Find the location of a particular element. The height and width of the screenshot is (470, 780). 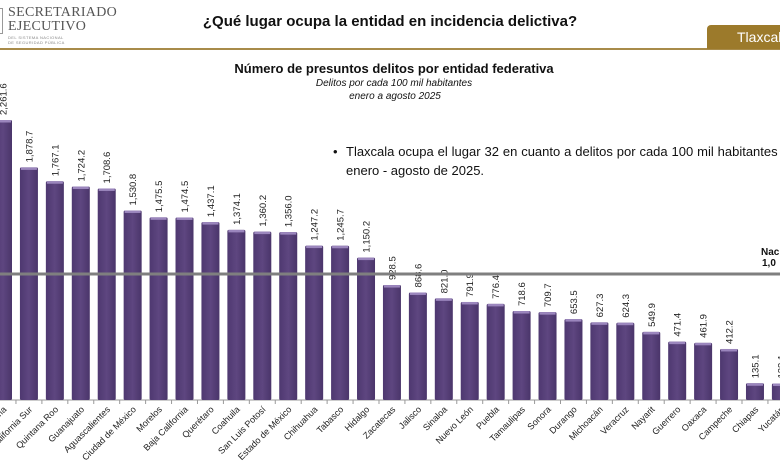

value-label: 653.5 is located at coordinates (574, 302).